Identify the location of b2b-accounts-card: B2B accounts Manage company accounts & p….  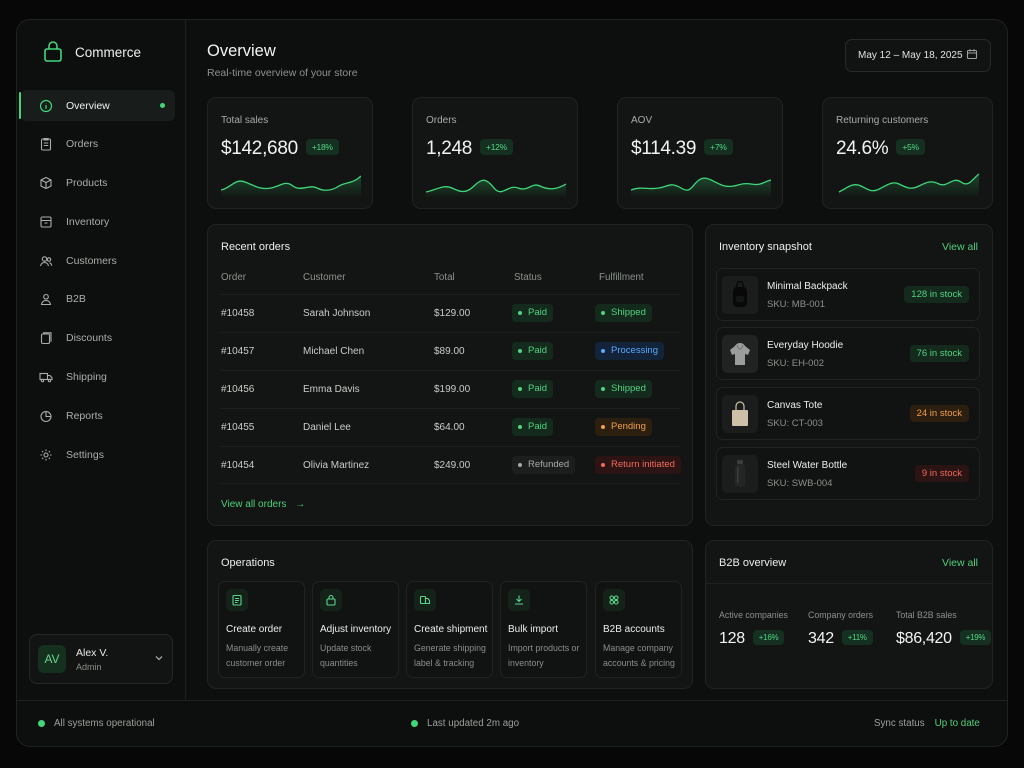
(638, 629).